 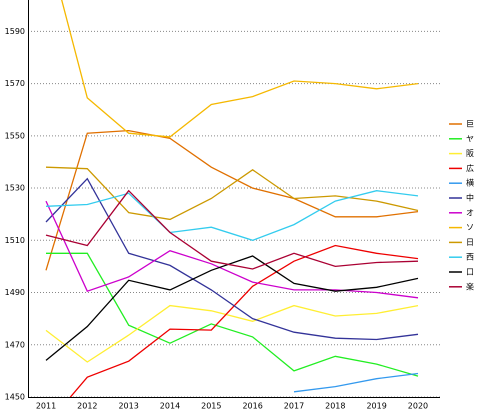 I want to click on legend-label: 日, so click(x=470, y=242).